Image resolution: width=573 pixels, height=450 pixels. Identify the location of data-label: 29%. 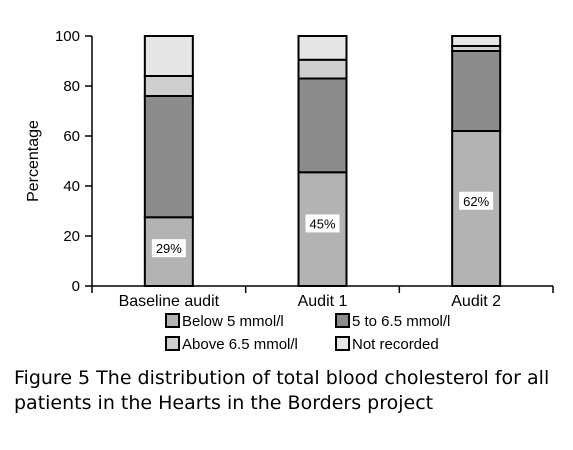
(169, 248).